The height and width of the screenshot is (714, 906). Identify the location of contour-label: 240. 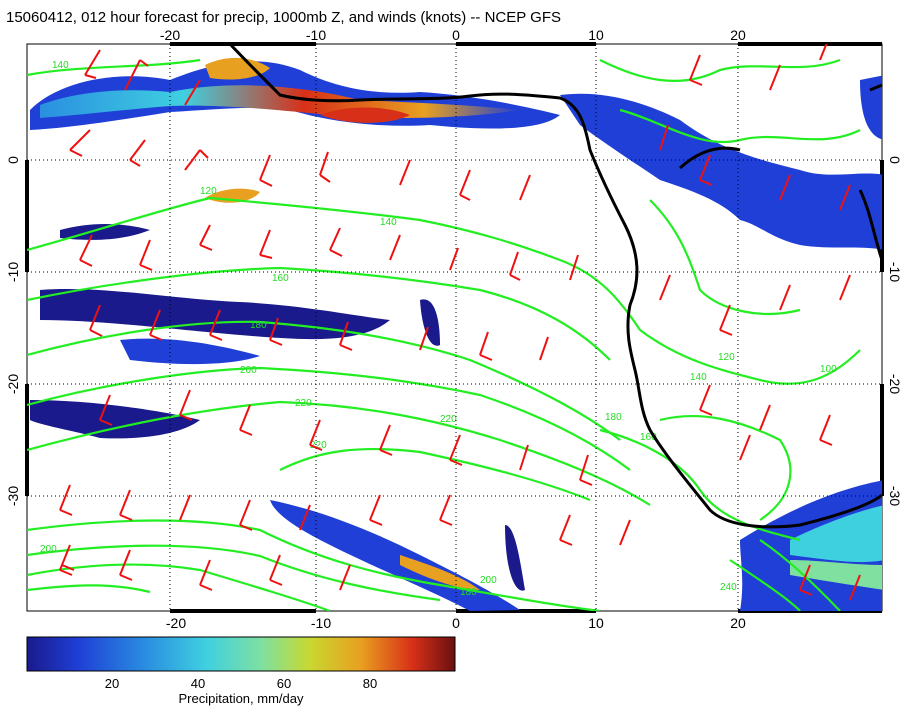
(728, 587).